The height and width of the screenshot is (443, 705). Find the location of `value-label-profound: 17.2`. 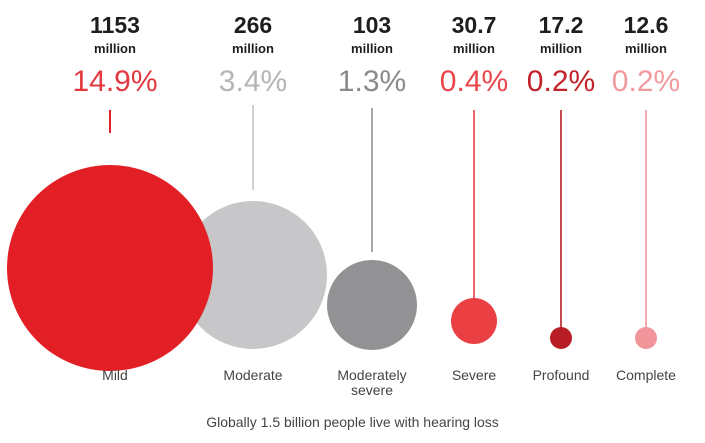

value-label-profound: 17.2 is located at coordinates (561, 25).